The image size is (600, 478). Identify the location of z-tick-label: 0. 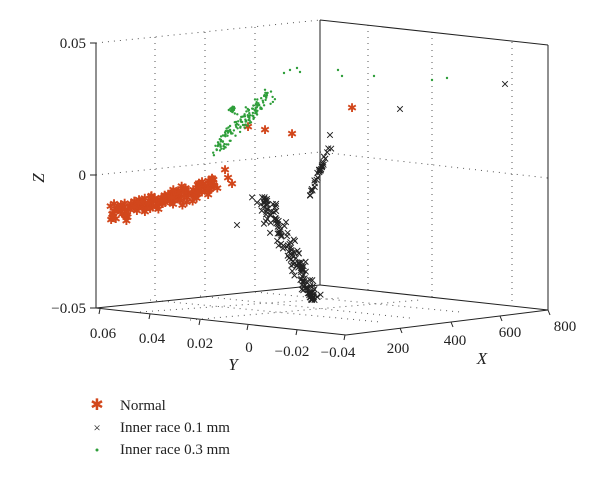
(83, 176).